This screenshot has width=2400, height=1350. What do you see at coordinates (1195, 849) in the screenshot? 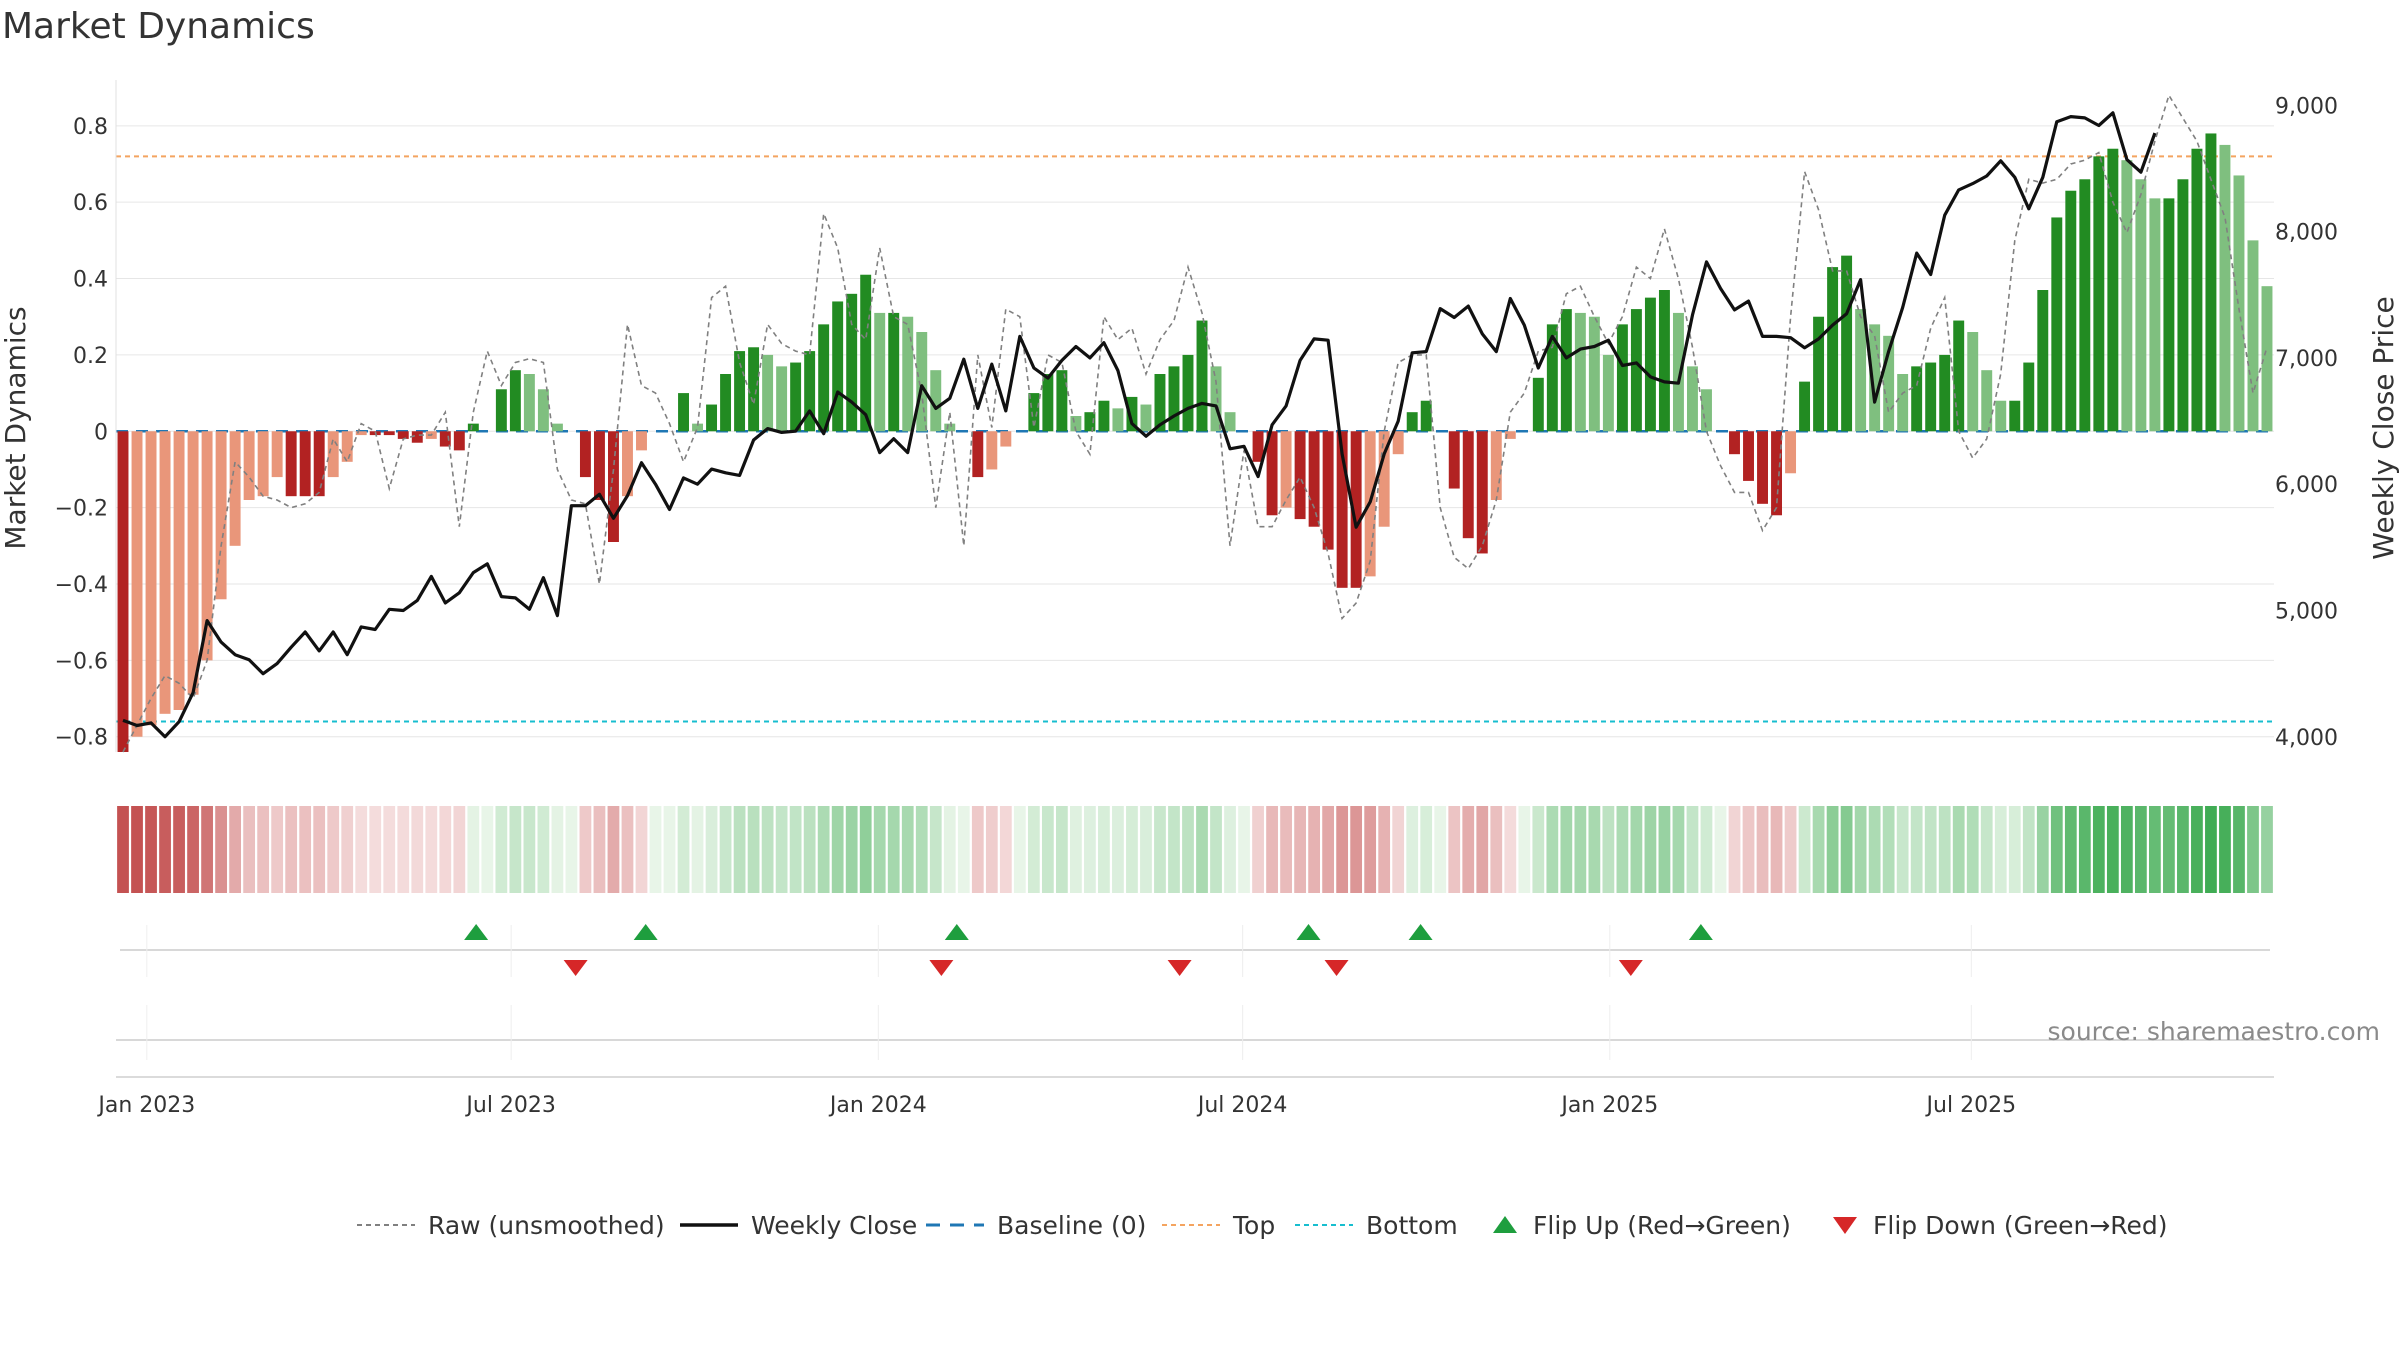
I see `regime-strip` at bounding box center [1195, 849].